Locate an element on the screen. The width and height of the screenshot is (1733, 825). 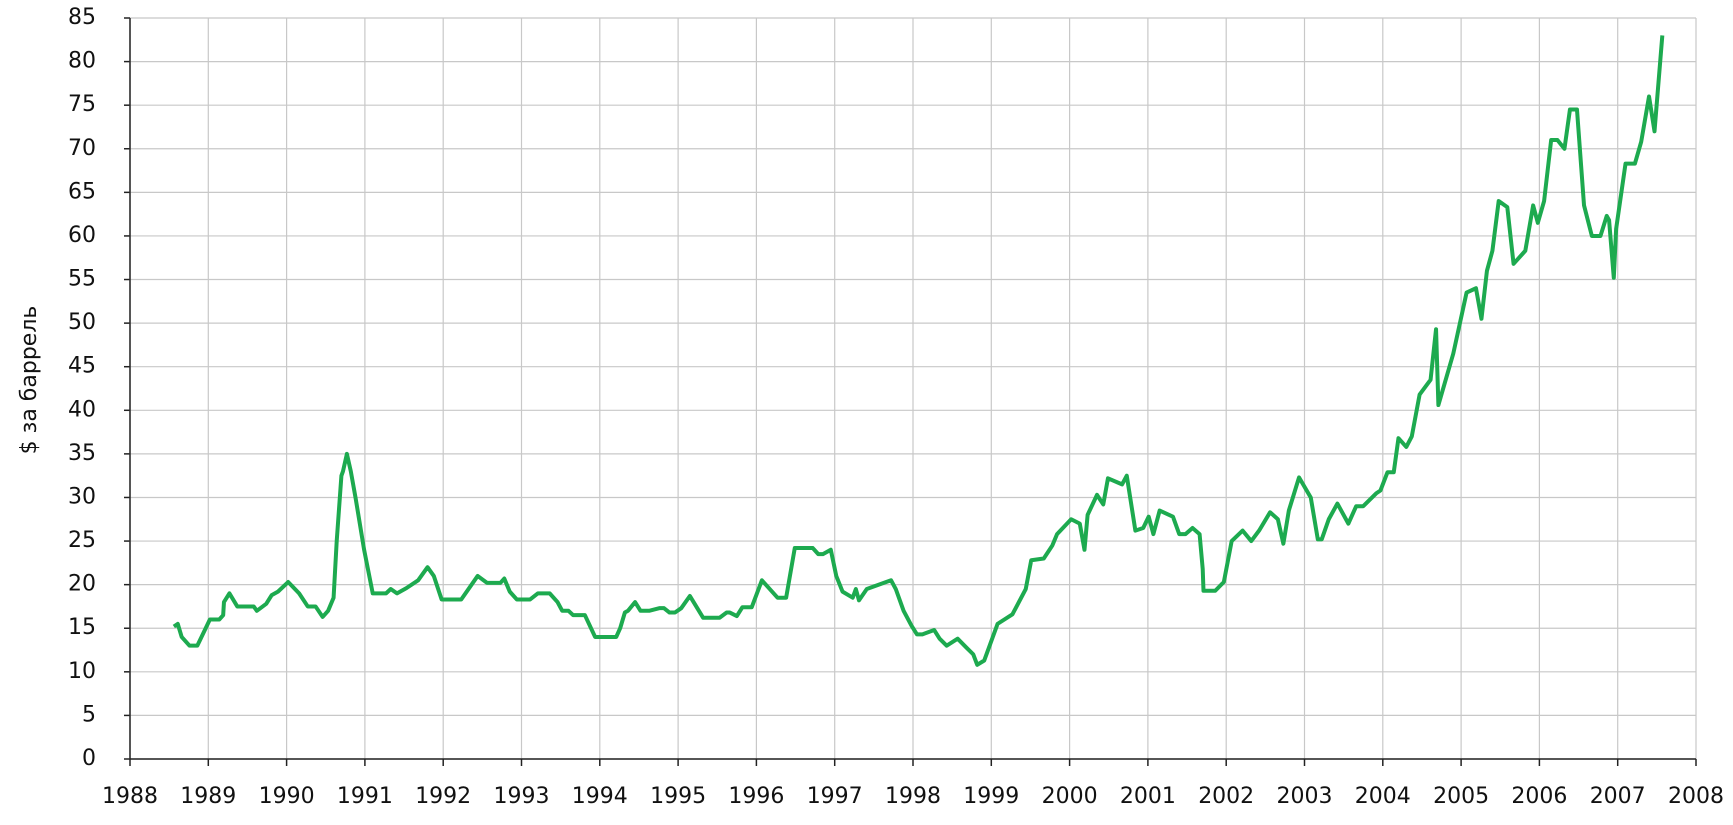
x-tick-label: 1997 is located at coordinates (835, 796).